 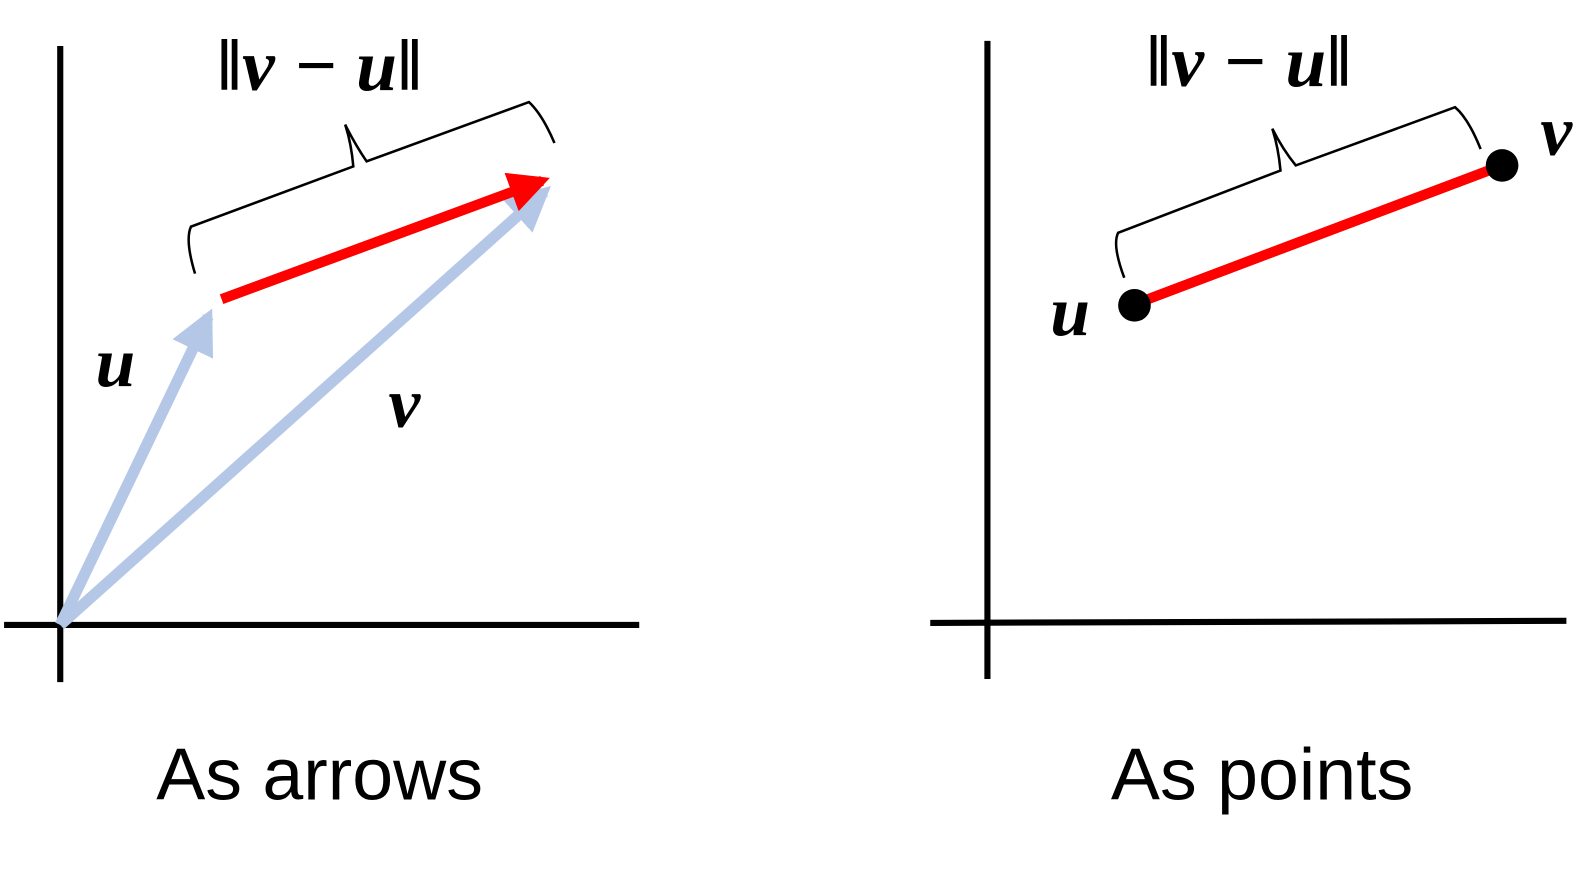 What do you see at coordinates (384, 238) in the screenshot?
I see `difference-arrow` at bounding box center [384, 238].